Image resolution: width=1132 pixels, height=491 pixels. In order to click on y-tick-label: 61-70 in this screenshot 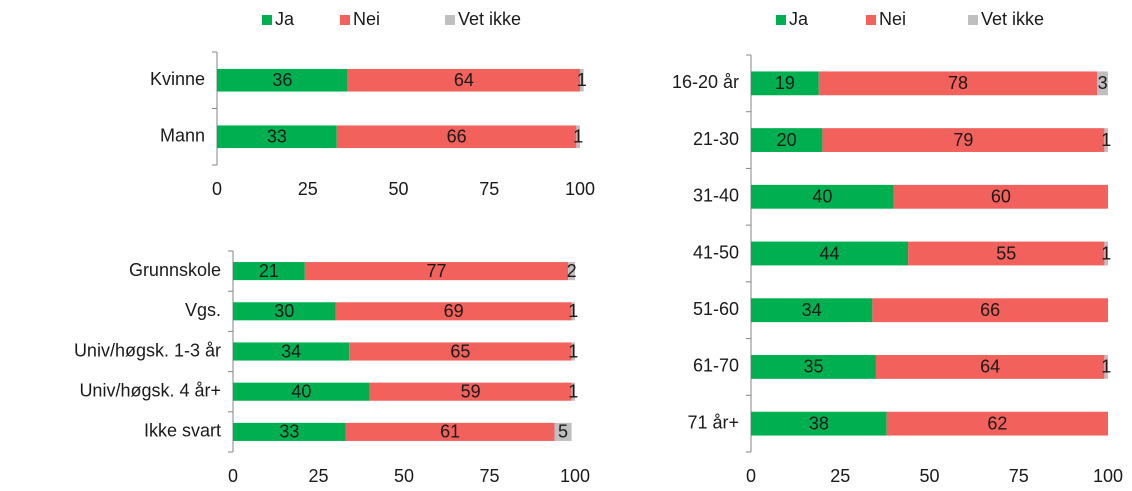, I will do `click(716, 366)`.